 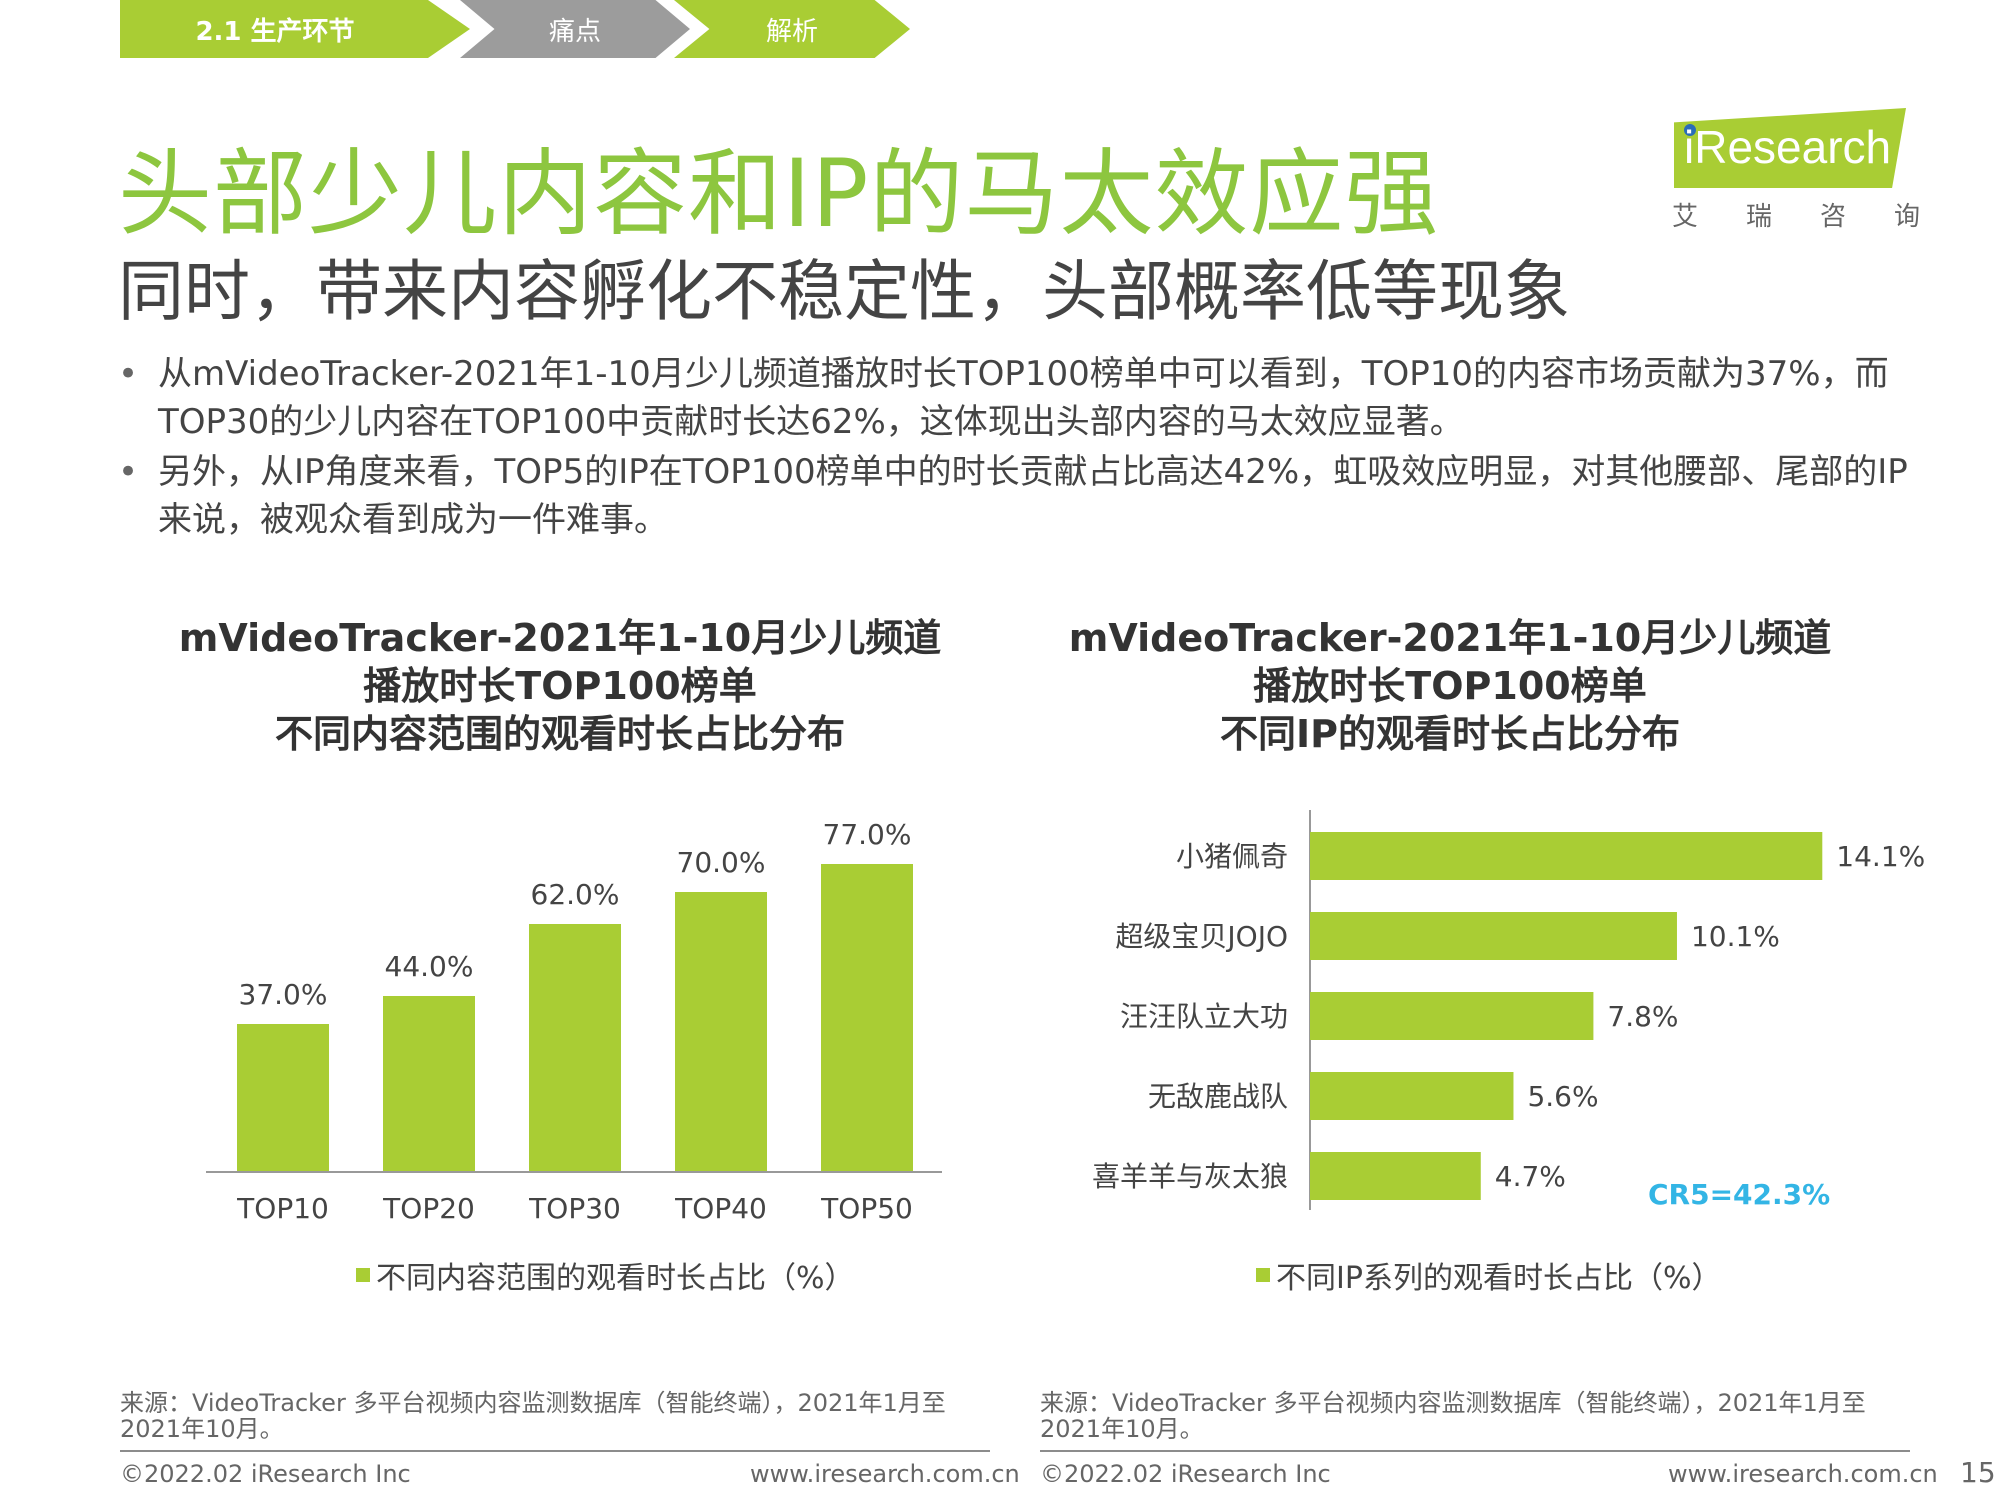 What do you see at coordinates (866, 1208) in the screenshot?
I see `x-tick-label: TOP50` at bounding box center [866, 1208].